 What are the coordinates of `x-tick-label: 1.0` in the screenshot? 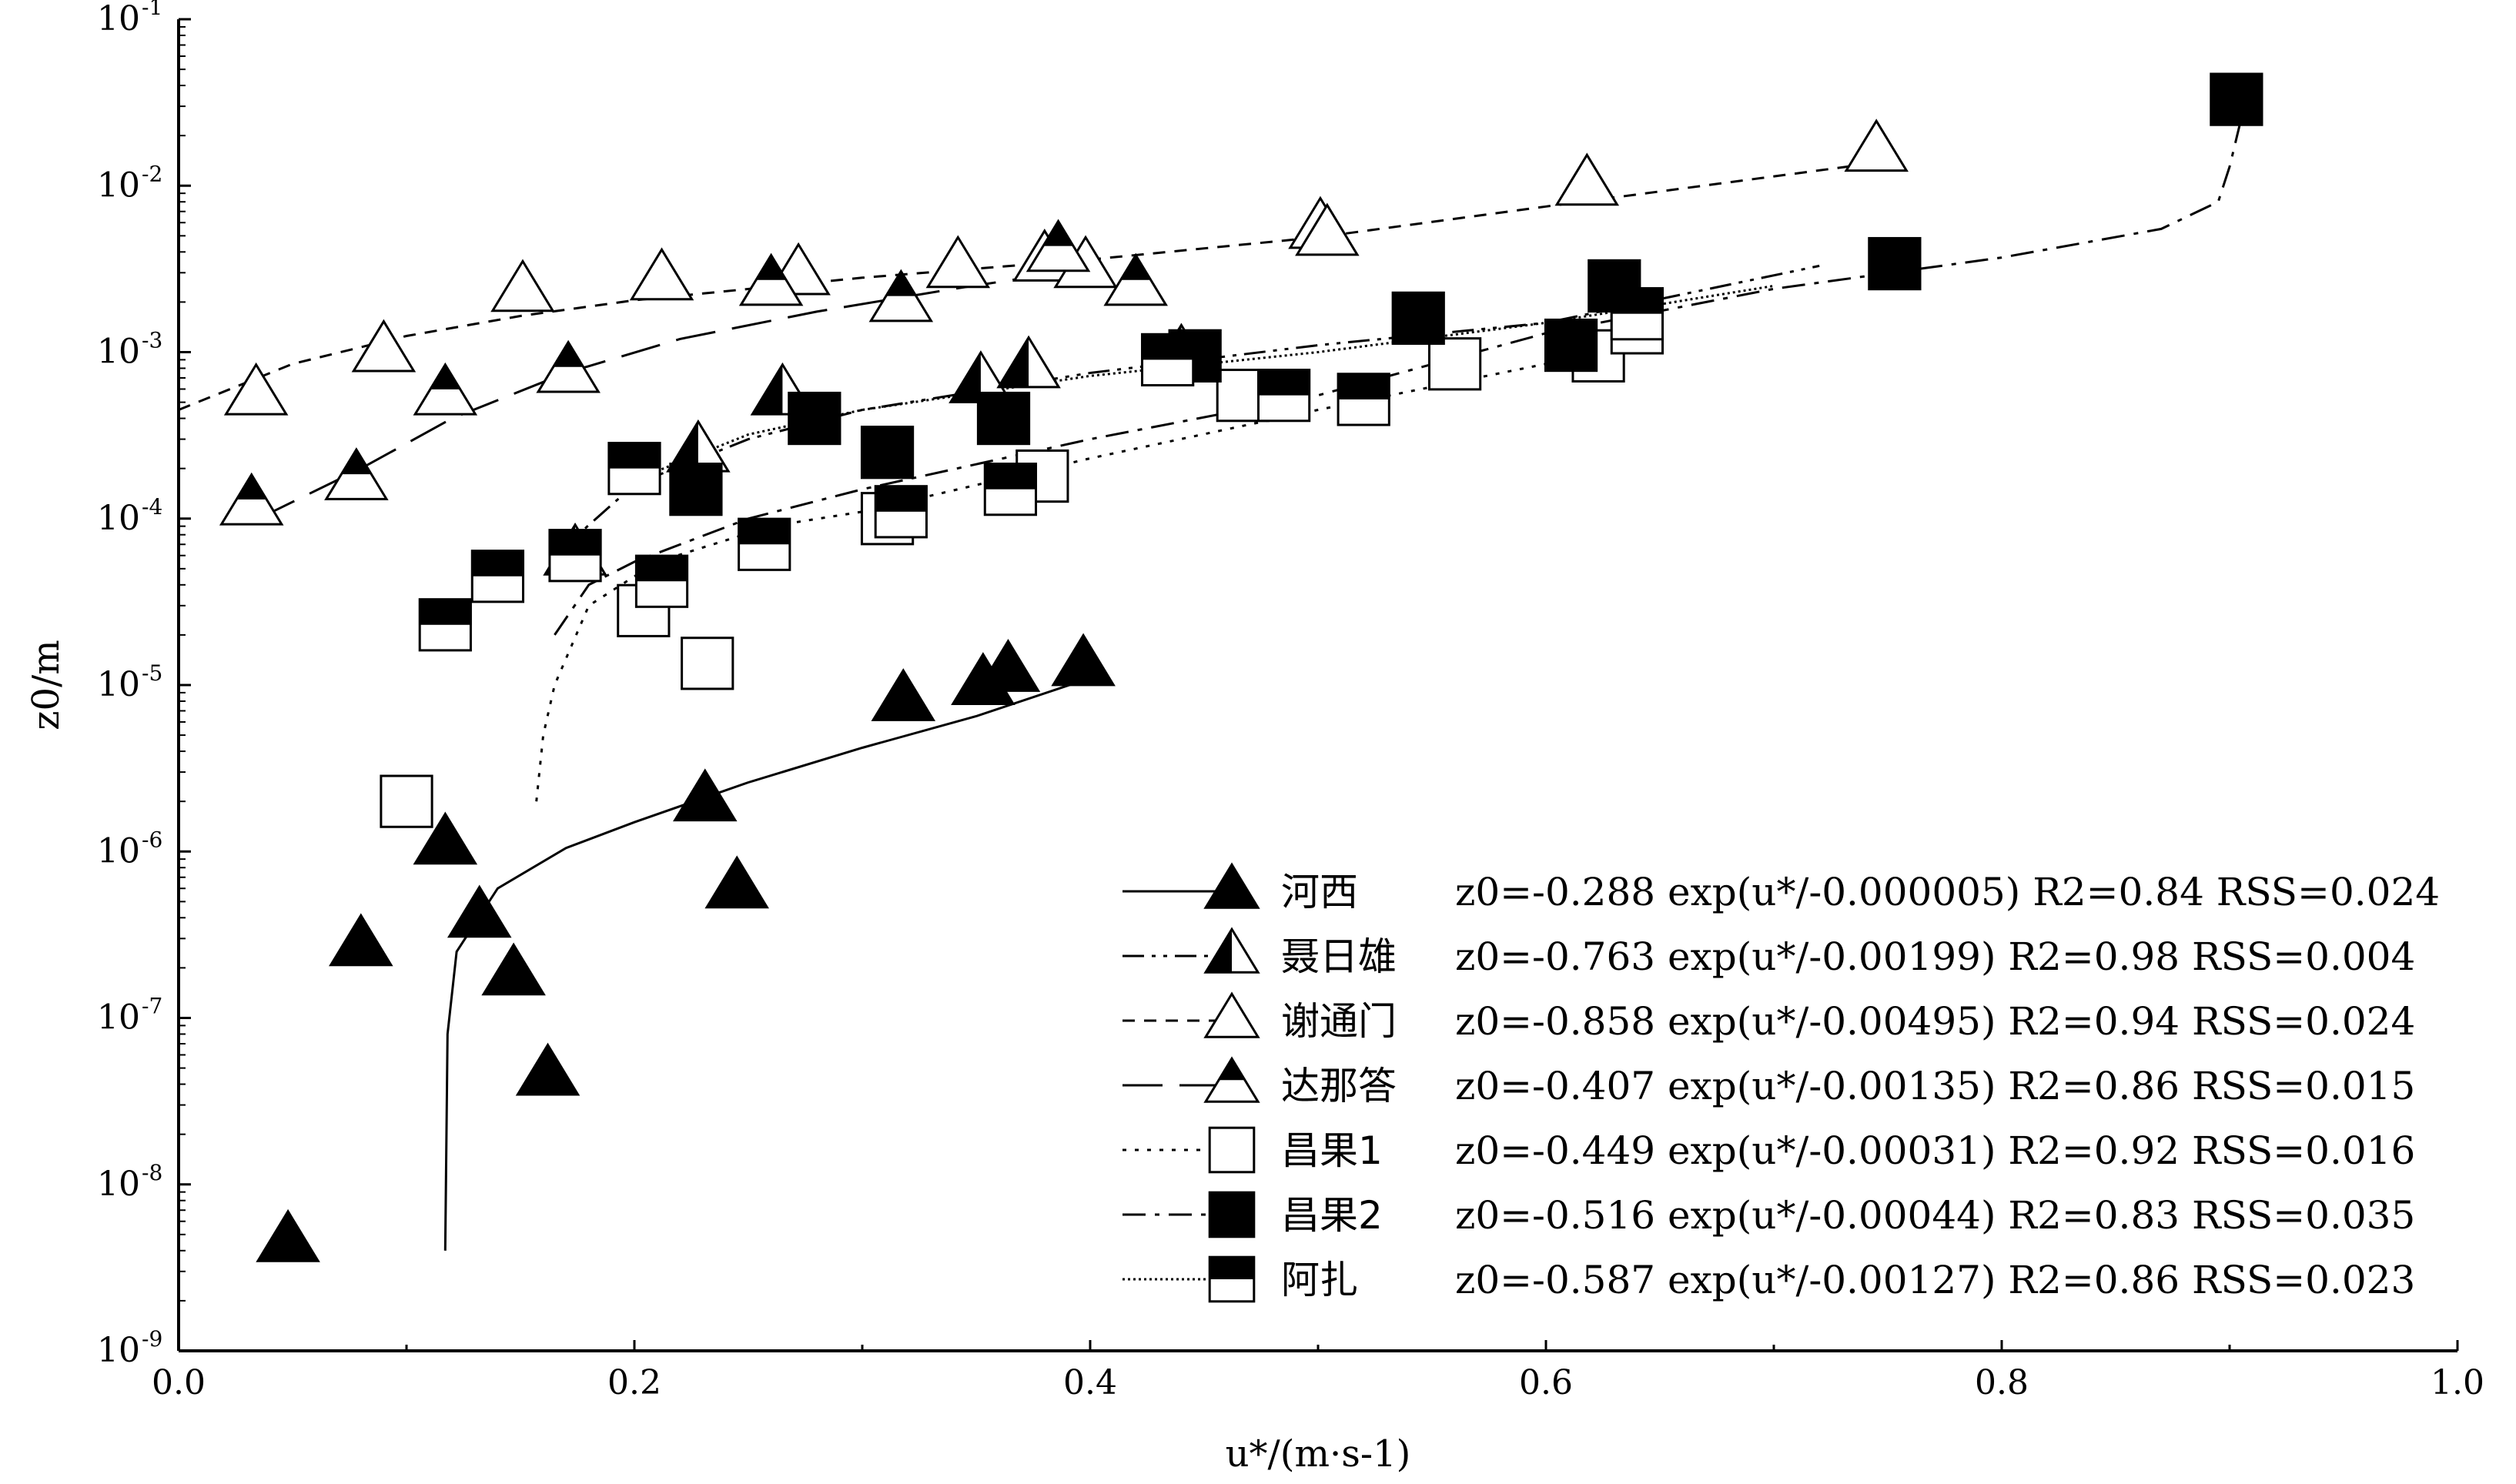 It's located at (2457, 1382).